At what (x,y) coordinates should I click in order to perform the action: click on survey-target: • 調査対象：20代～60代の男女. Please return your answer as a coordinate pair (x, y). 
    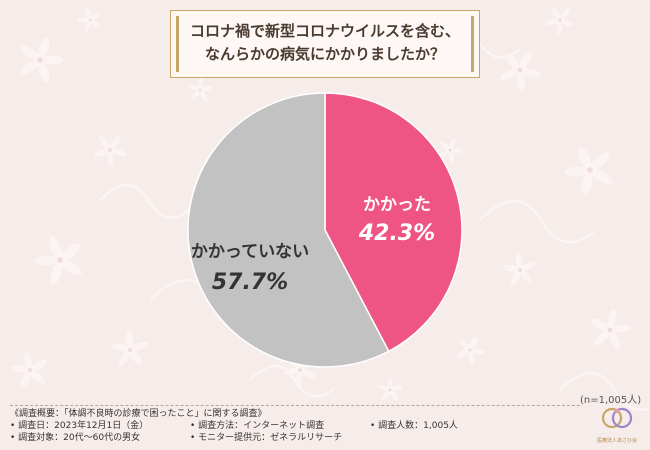
    Looking at the image, I should click on (75, 438).